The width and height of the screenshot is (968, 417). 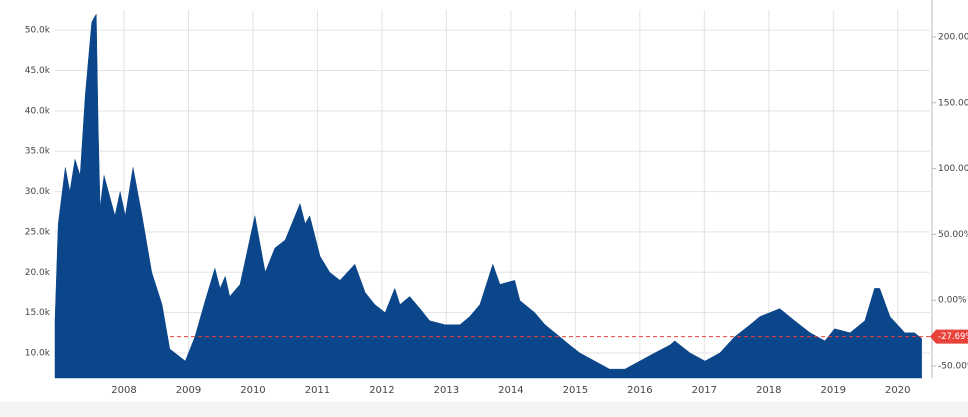 What do you see at coordinates (38, 31) in the screenshot?
I see `y-tick-label: 50.0k` at bounding box center [38, 31].